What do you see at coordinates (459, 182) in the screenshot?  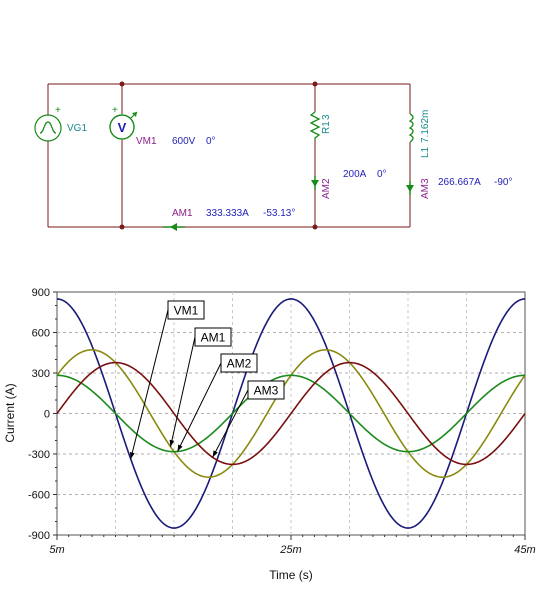 I see `ammeter-l-value: 266.667A` at bounding box center [459, 182].